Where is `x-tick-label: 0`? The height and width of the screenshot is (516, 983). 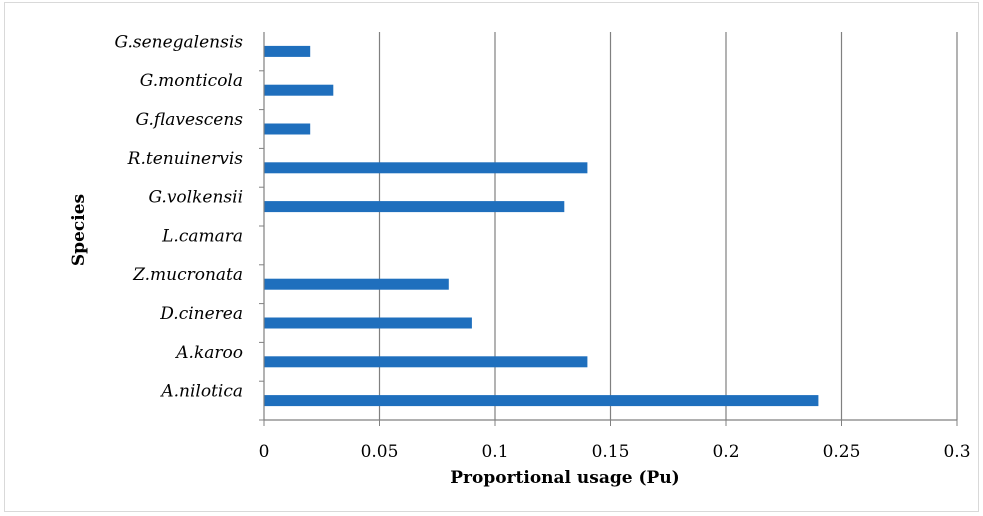 x-tick-label: 0 is located at coordinates (264, 452).